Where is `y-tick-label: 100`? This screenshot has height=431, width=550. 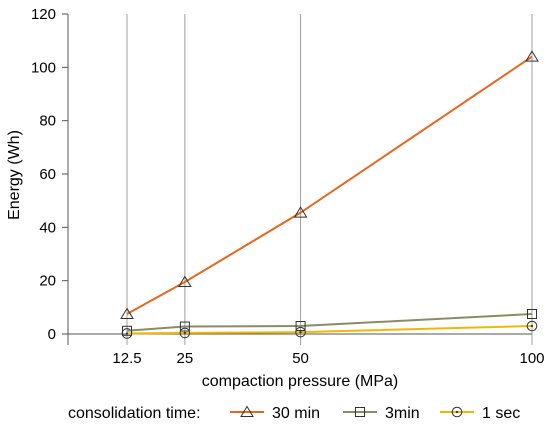 y-tick-label: 100 is located at coordinates (43, 67).